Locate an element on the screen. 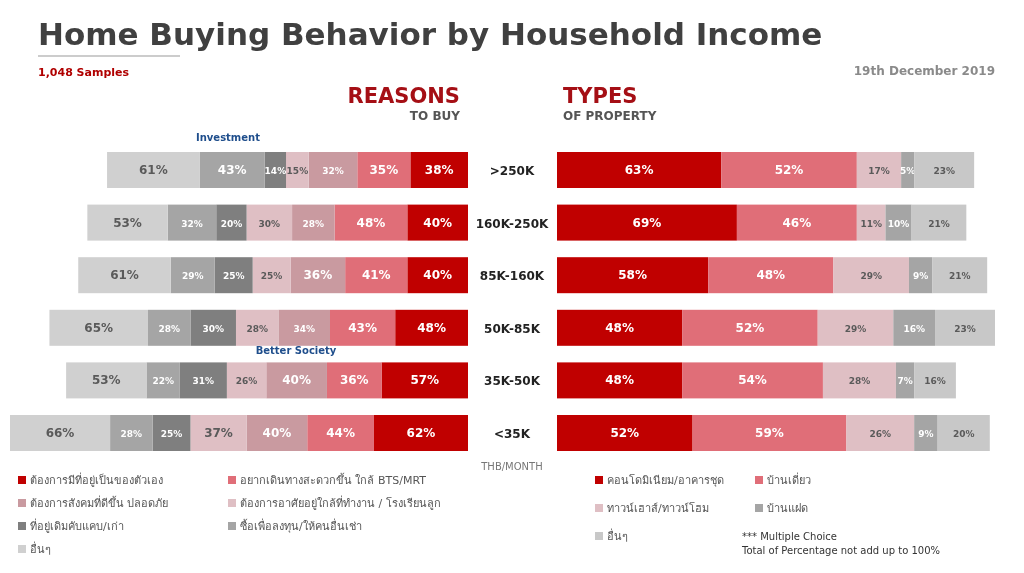 This screenshot has width=1024, height=573. data-label: 59% is located at coordinates (769, 433).